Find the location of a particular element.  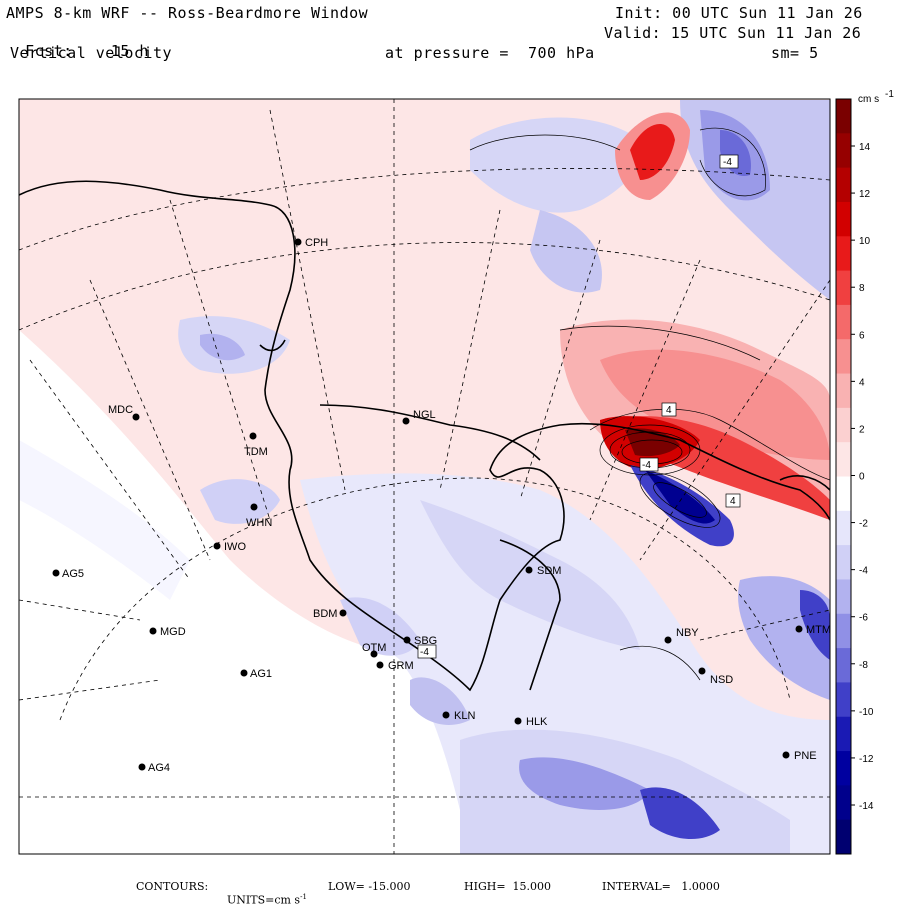

station-GRM: GRM is located at coordinates (395, 666).